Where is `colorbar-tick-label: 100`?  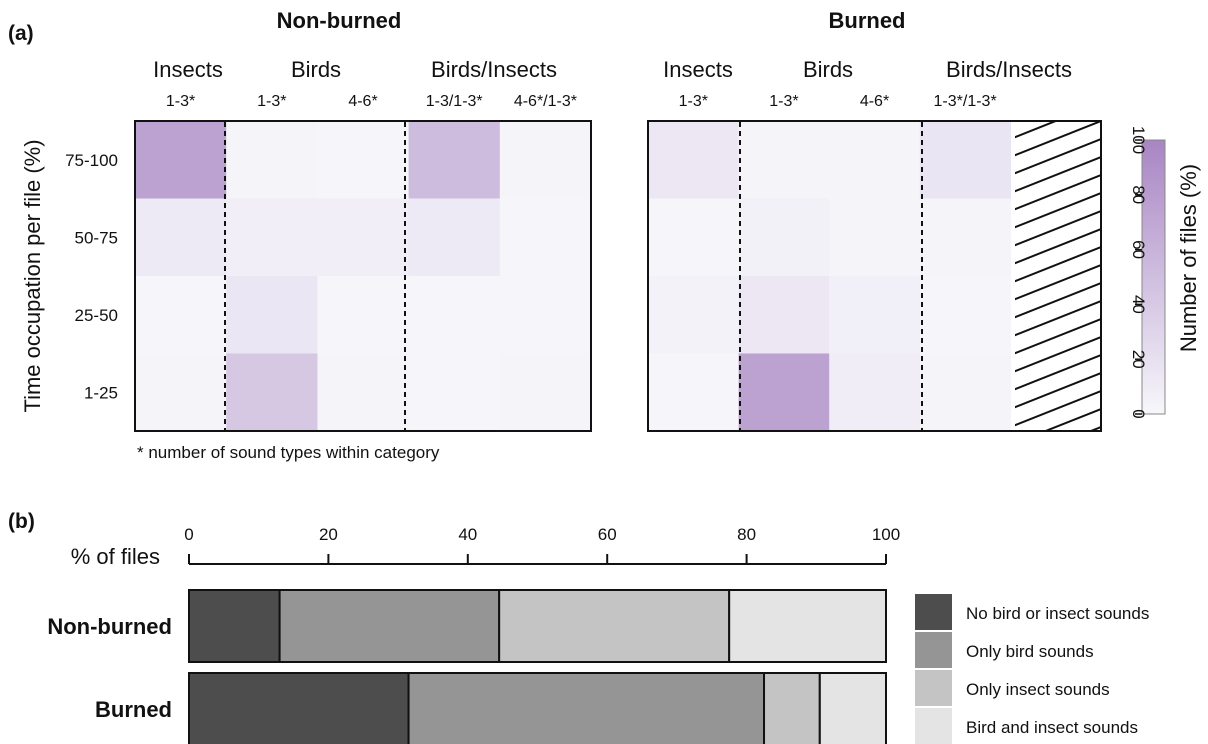 colorbar-tick-label: 100 is located at coordinates (1138, 140).